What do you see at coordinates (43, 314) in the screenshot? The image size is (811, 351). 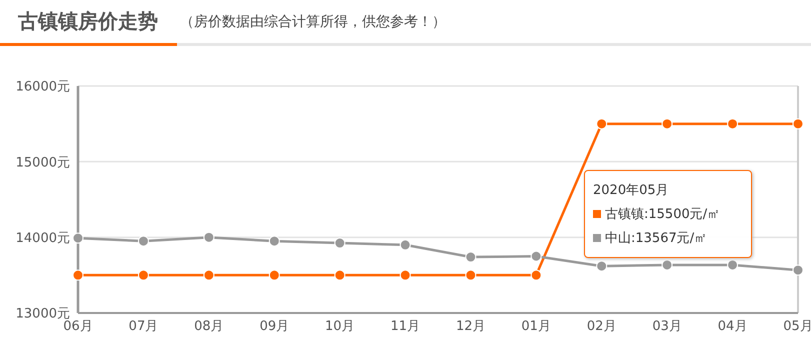 I see `y-tick-label: 13000元` at bounding box center [43, 314].